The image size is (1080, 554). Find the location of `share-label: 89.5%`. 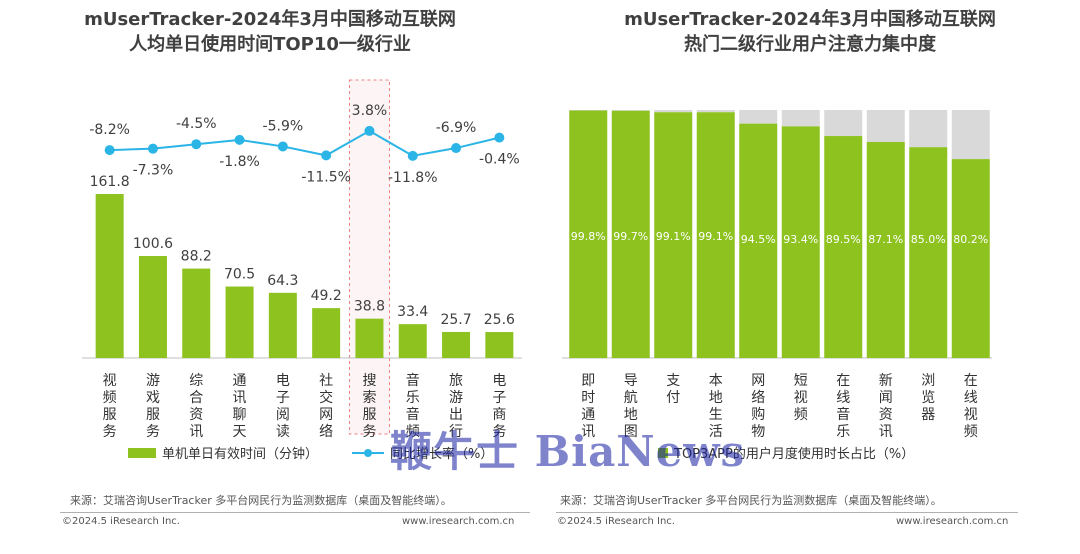

share-label: 89.5% is located at coordinates (843, 239).